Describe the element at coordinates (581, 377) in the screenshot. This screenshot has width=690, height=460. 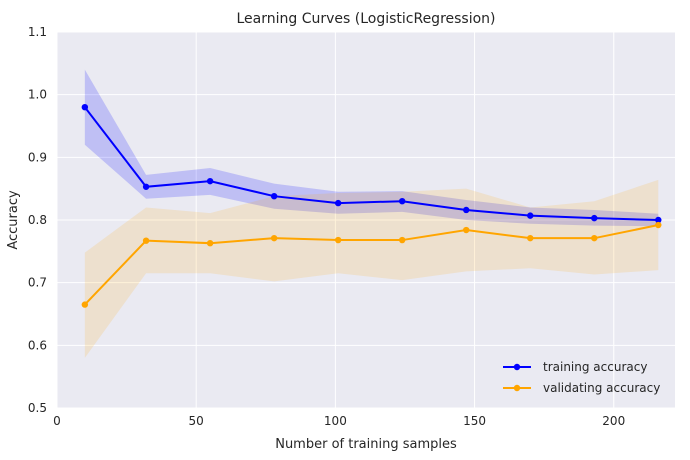
I see `legend: training accuracy validating accuracy` at that location.